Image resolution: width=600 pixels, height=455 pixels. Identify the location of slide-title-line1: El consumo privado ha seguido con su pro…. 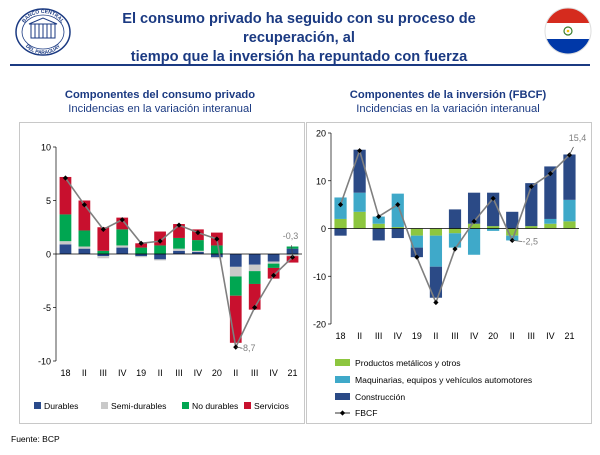
(299, 28).